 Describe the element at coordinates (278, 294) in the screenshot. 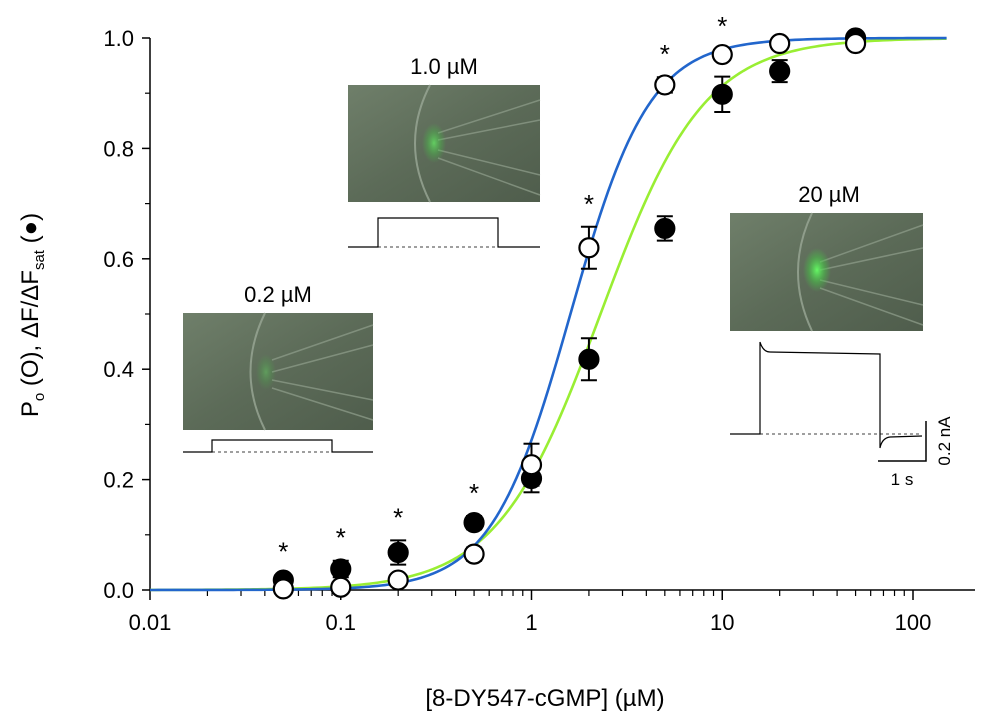

I see `inset-label: 0.2 µM` at that location.